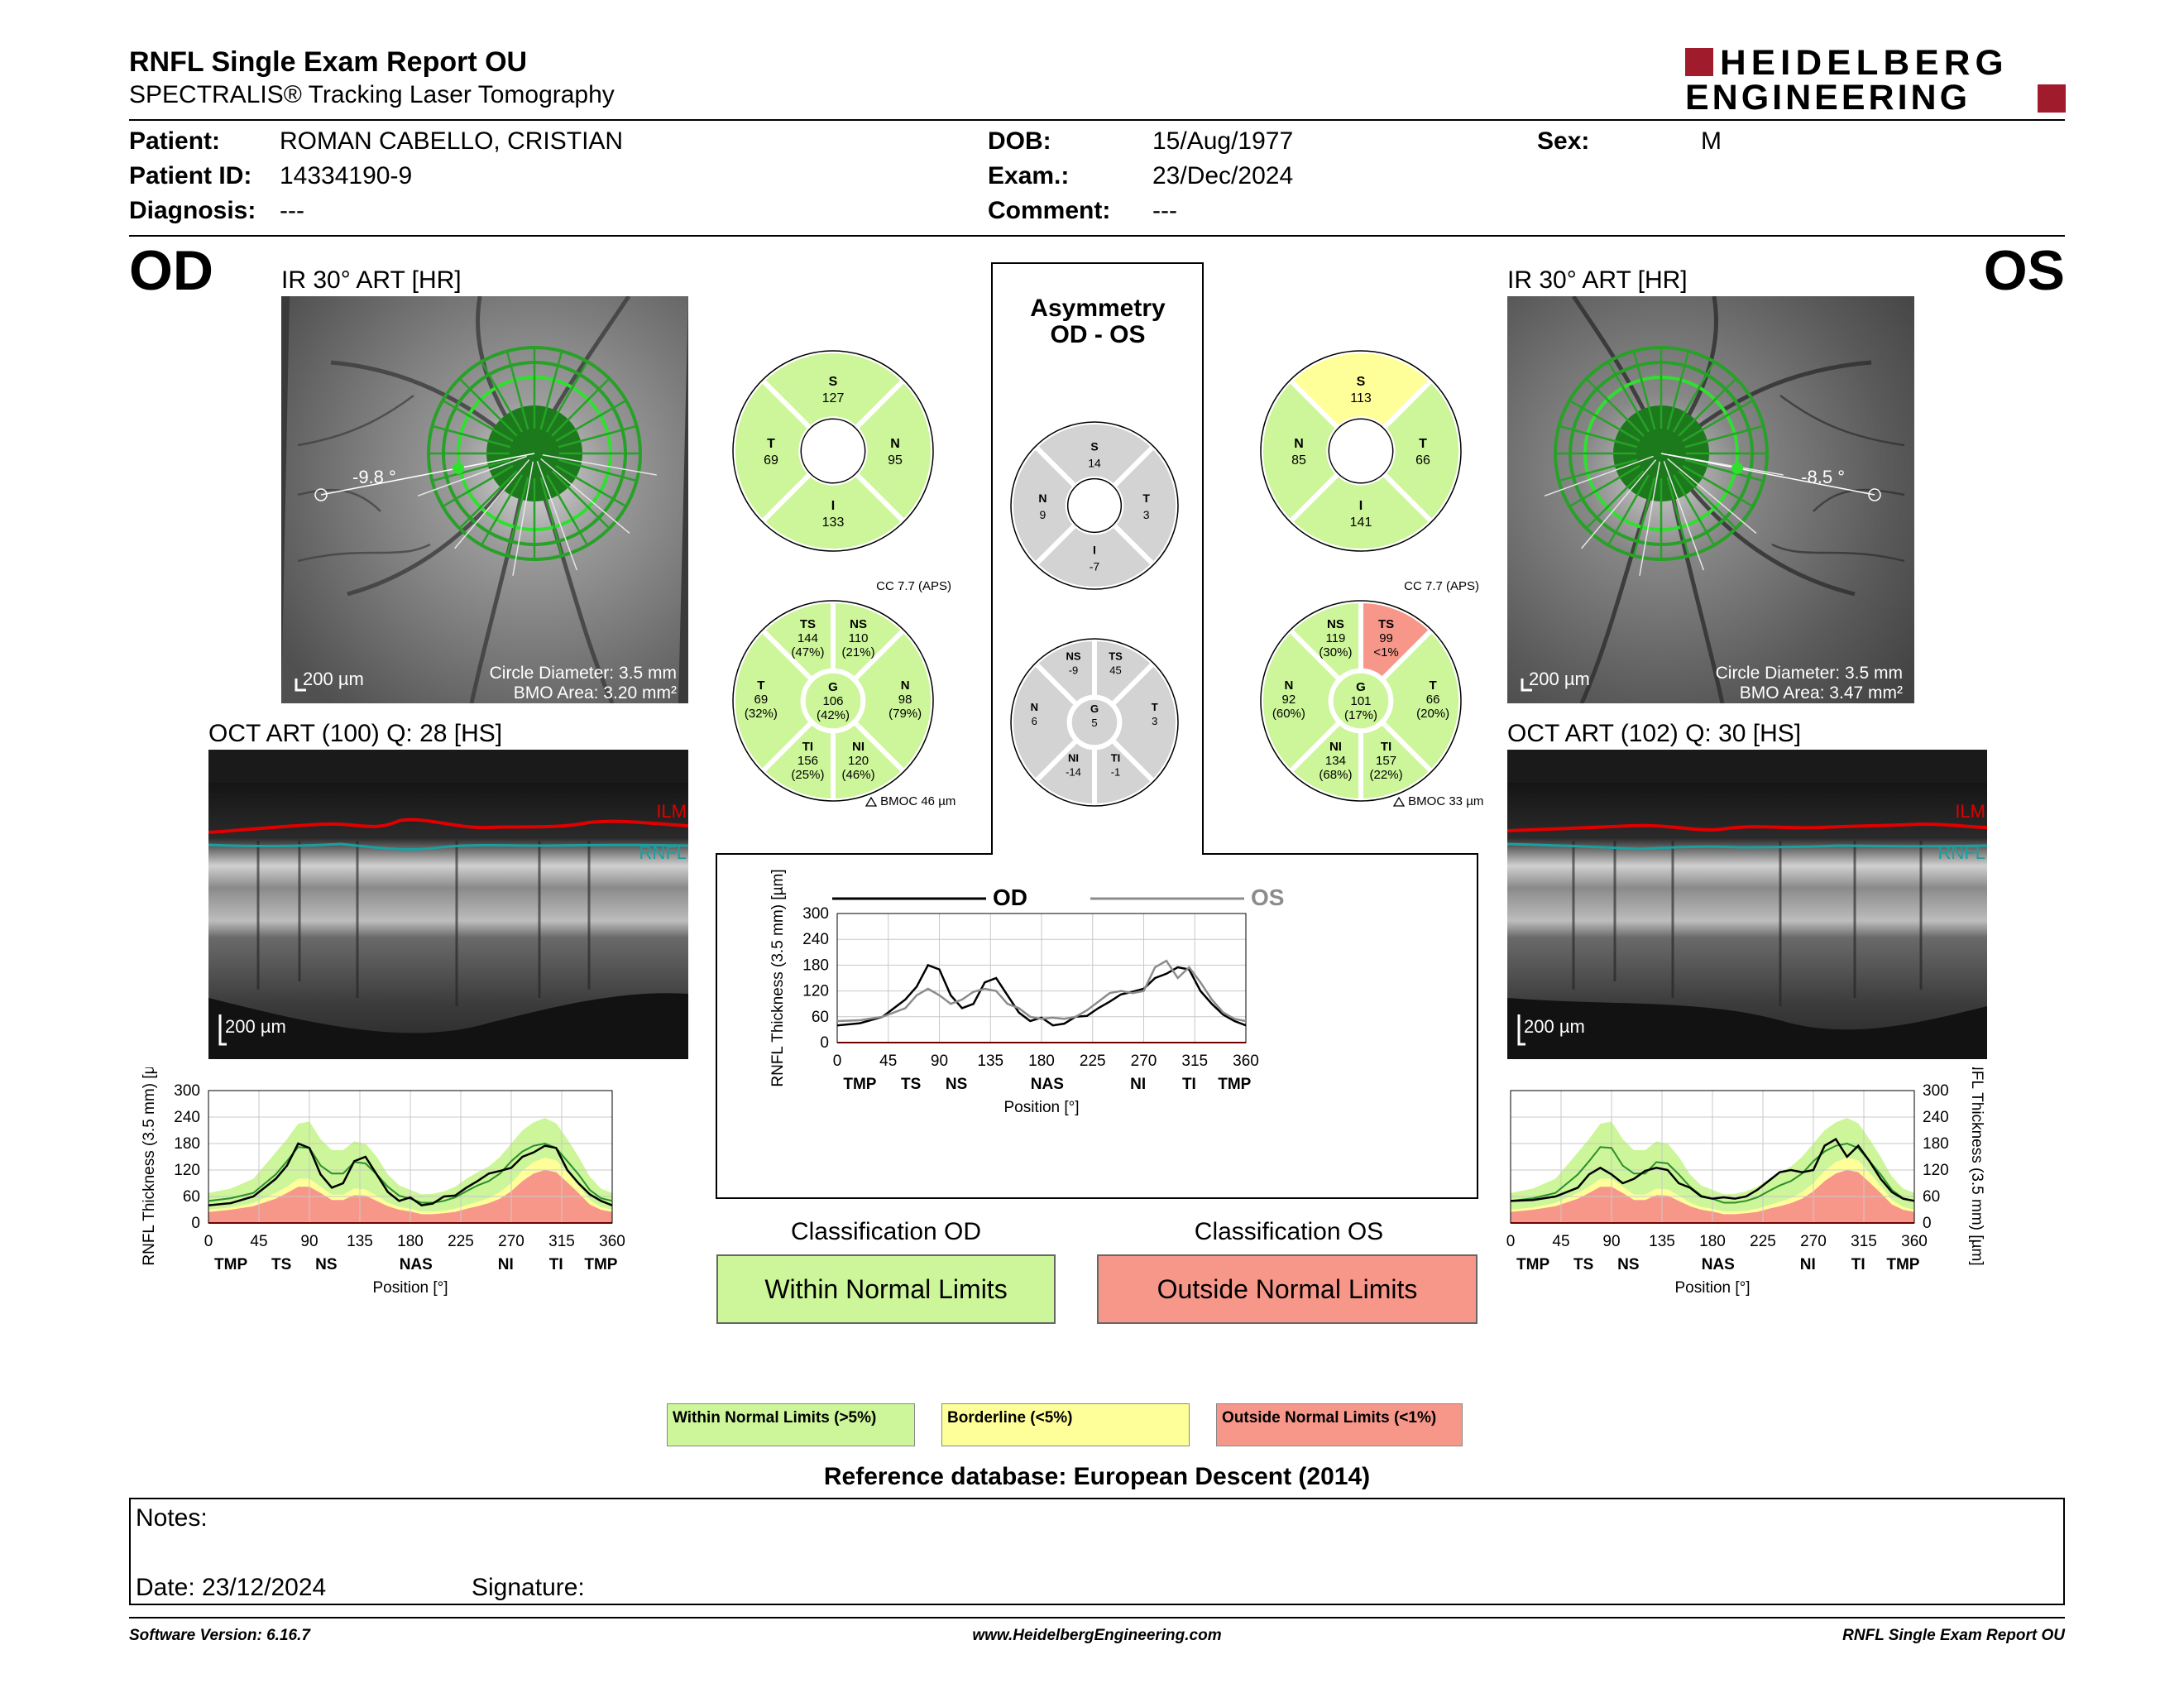 This screenshot has width=2184, height=1688. I want to click on legend-borderline: Borderline (<5%), so click(1065, 1424).